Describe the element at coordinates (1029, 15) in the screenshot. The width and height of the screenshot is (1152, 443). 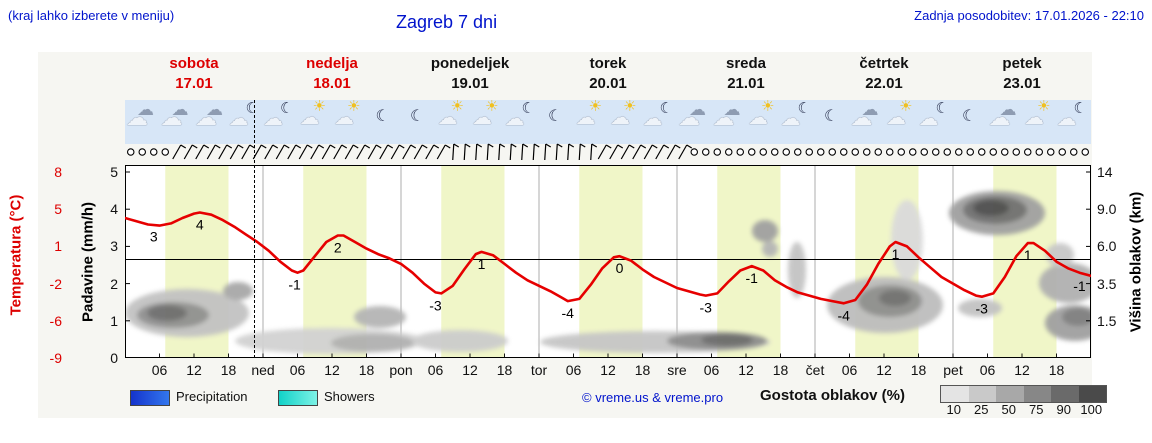
I see `last-updated: Zadnja posodobitev: 17.01.2026 - 22:10` at that location.